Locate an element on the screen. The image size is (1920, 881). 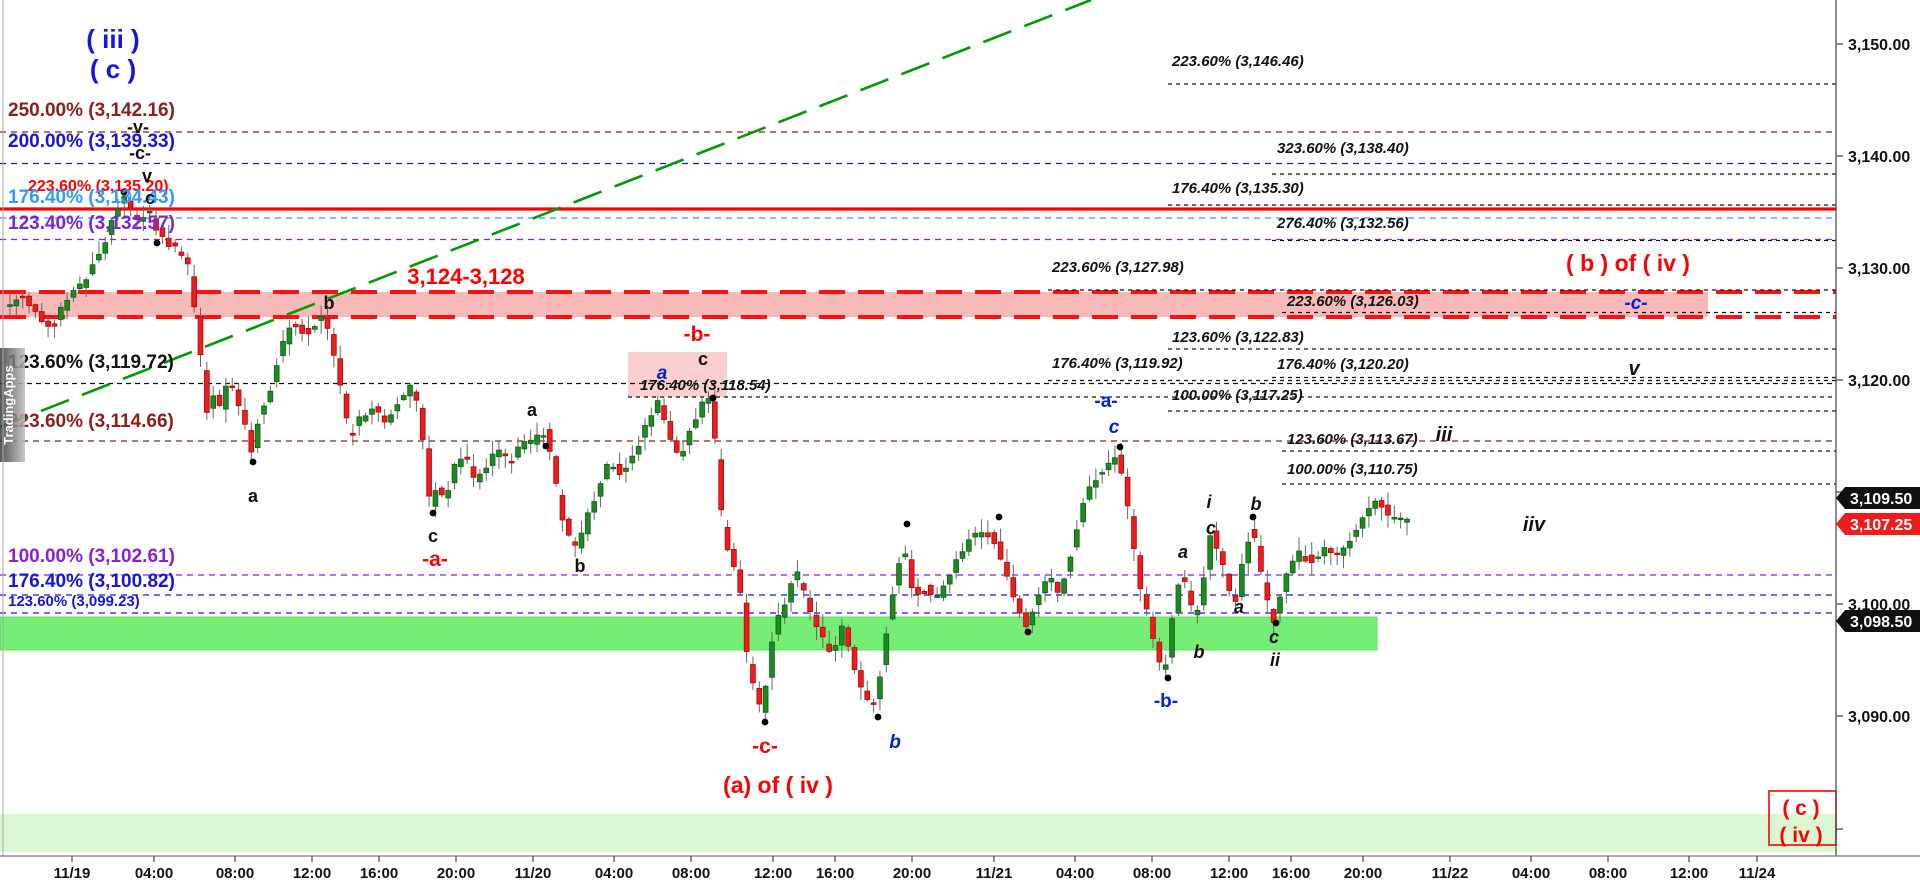
price-axis-label: 3,090.00 is located at coordinates (1879, 717).